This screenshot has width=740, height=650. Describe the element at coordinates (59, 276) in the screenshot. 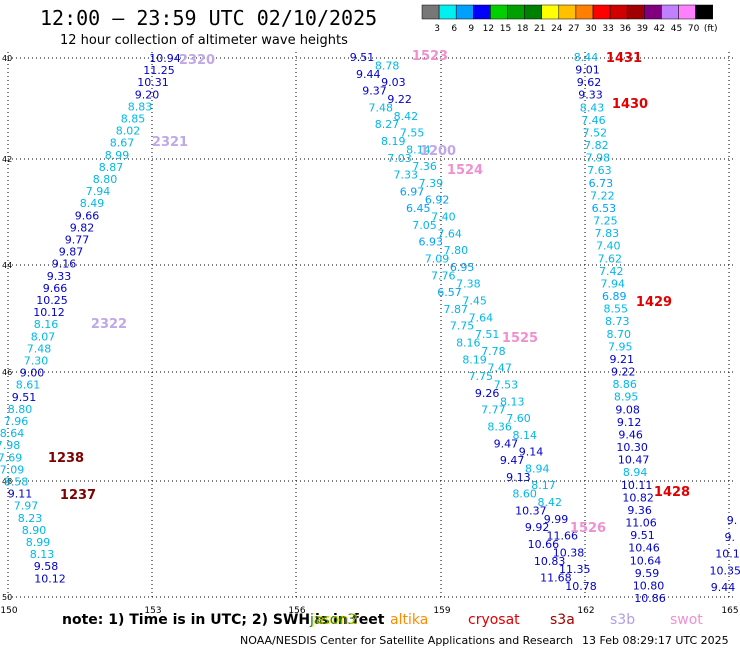

I see `swh-value: 9.33` at that location.